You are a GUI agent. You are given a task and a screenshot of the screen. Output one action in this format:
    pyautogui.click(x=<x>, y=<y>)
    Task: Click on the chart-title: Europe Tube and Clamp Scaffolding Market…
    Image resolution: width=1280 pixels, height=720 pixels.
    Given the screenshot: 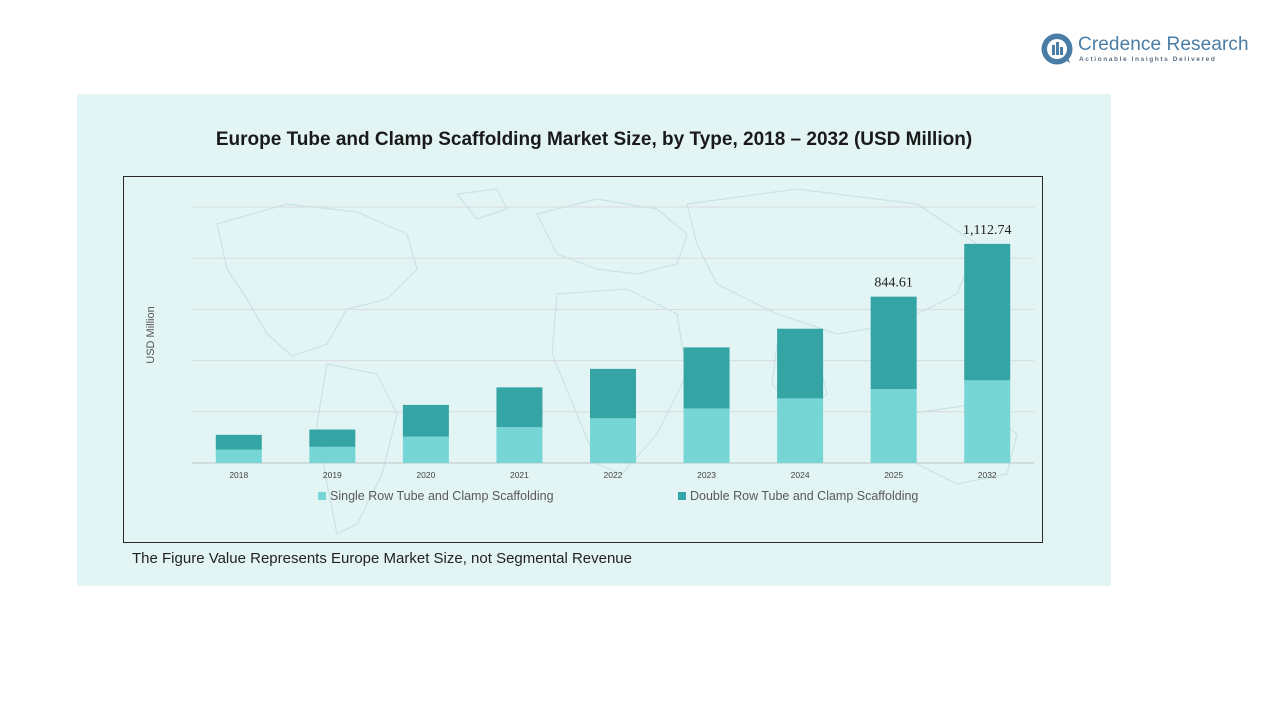 What is the action you would take?
    pyautogui.click(x=594, y=139)
    